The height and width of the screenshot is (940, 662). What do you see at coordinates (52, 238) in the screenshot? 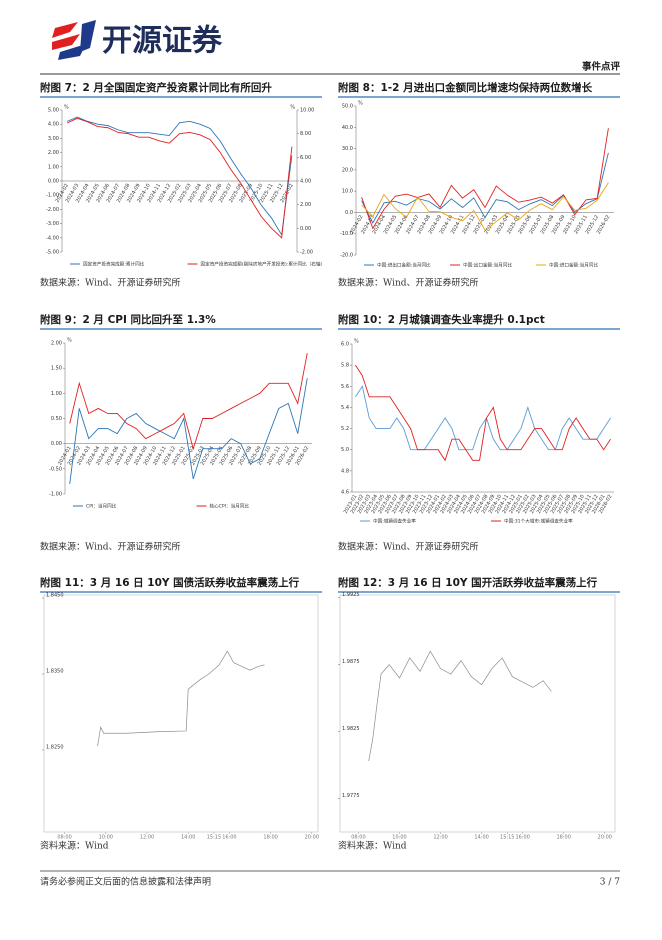
I see `y-tick-label: -4.00` at bounding box center [52, 238].